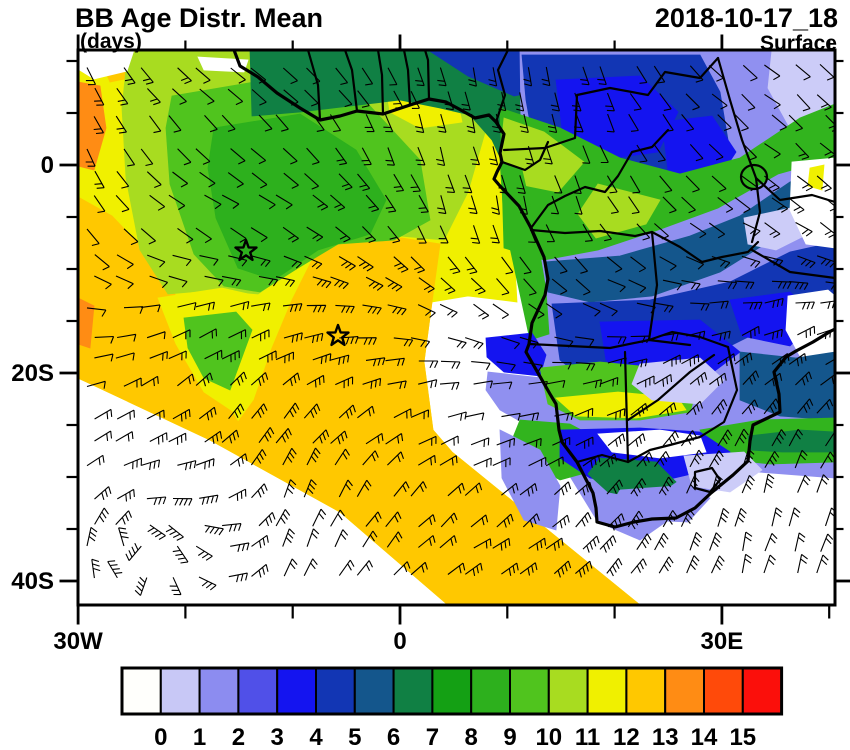 The width and height of the screenshot is (850, 750). Describe the element at coordinates (707, 480) in the screenshot. I see `border-lesotho` at that location.